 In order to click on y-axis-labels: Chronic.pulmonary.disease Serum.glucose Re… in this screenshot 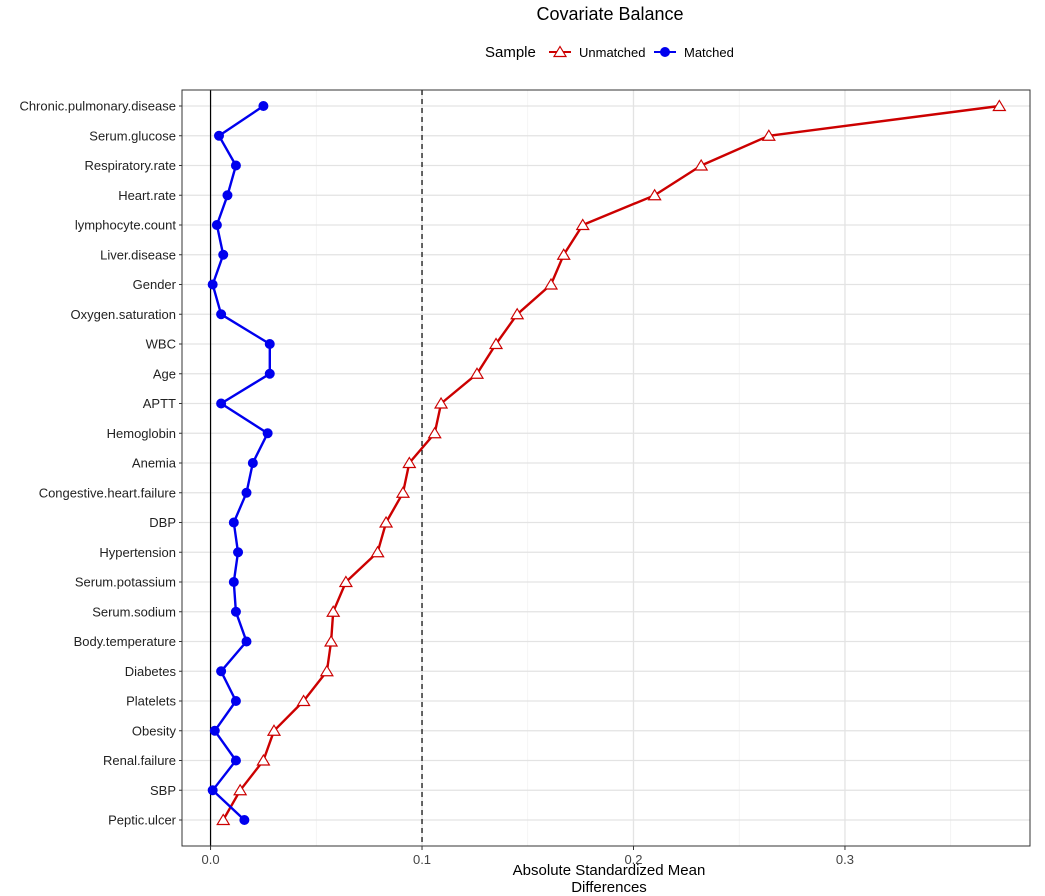, I will do `click(97, 463)`.